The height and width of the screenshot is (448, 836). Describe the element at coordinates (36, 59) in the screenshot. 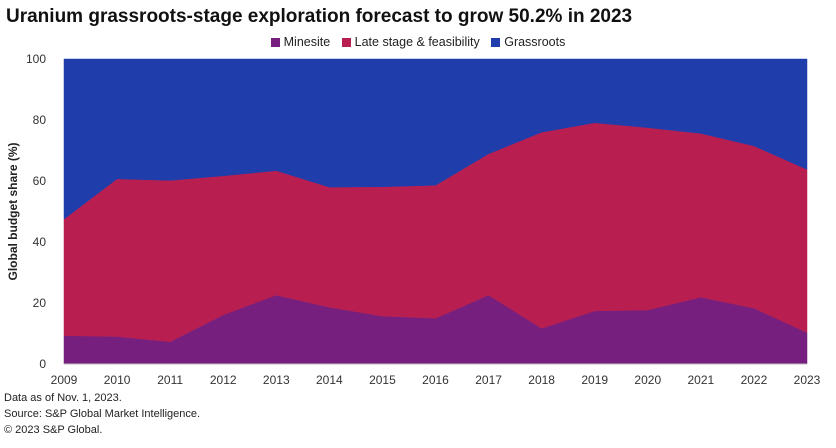

I see `y-tick-label: 100` at that location.